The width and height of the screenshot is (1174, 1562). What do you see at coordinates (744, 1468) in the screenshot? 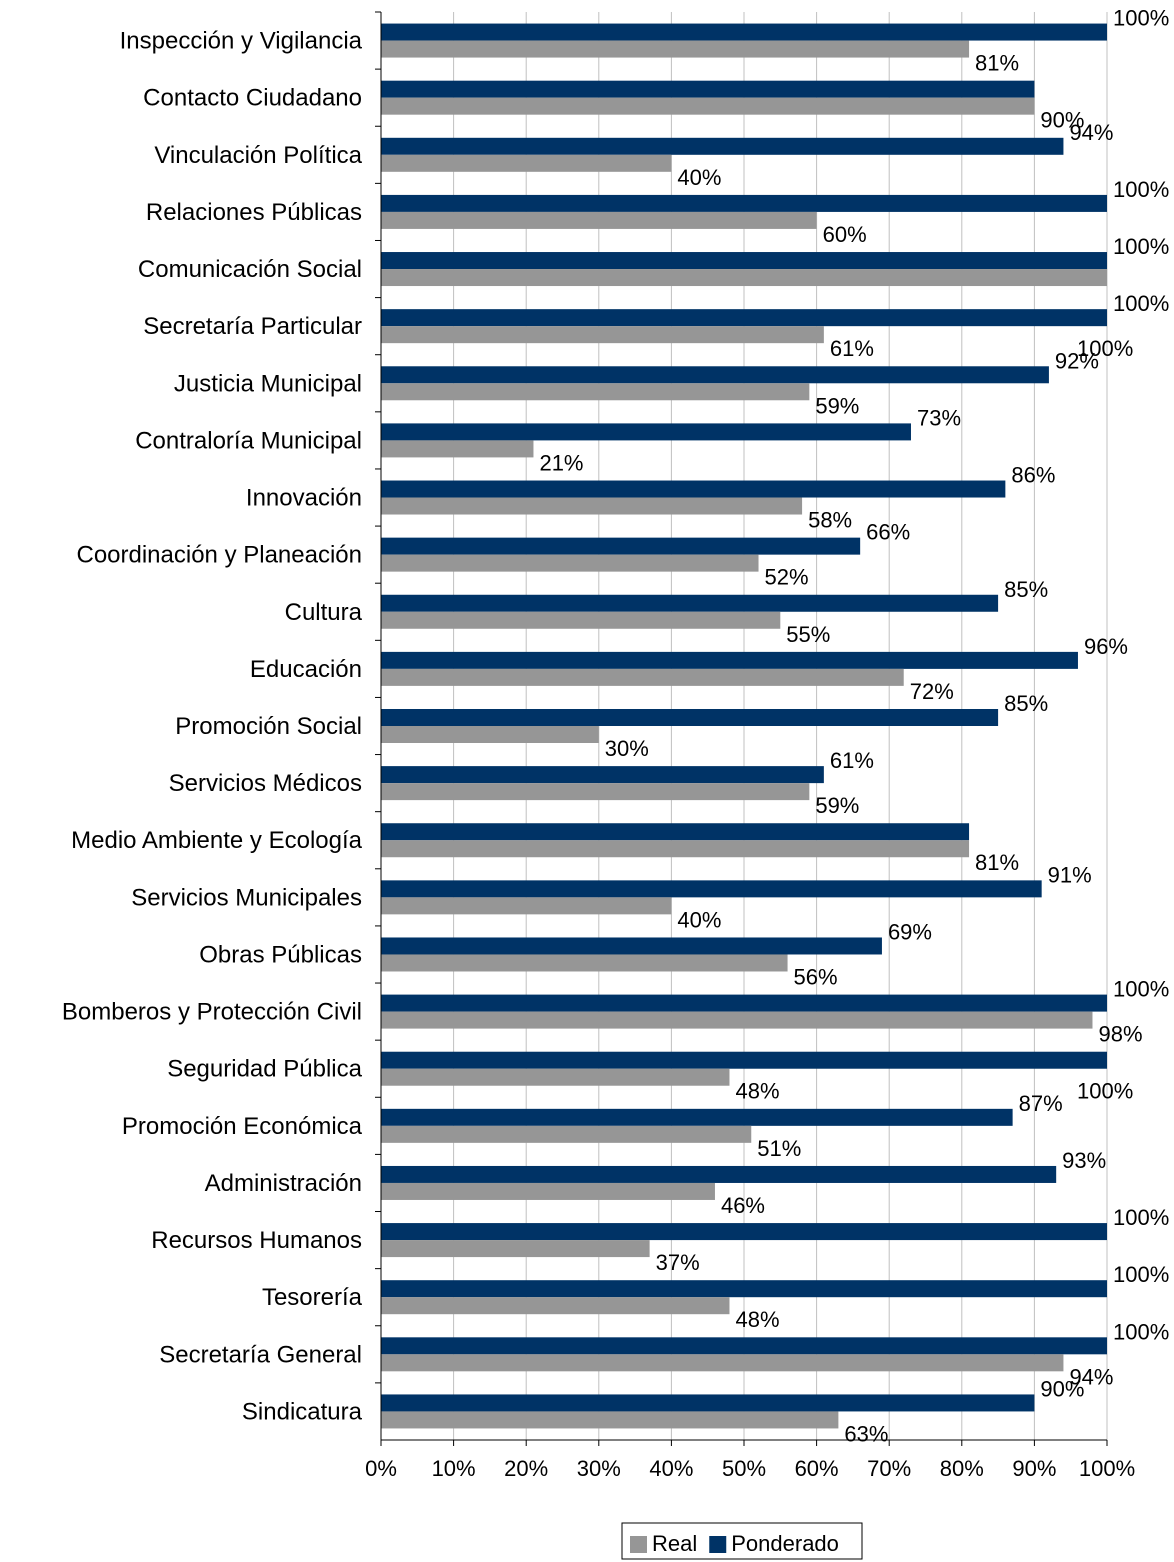
I see `x-tick-label: 50%` at bounding box center [744, 1468].